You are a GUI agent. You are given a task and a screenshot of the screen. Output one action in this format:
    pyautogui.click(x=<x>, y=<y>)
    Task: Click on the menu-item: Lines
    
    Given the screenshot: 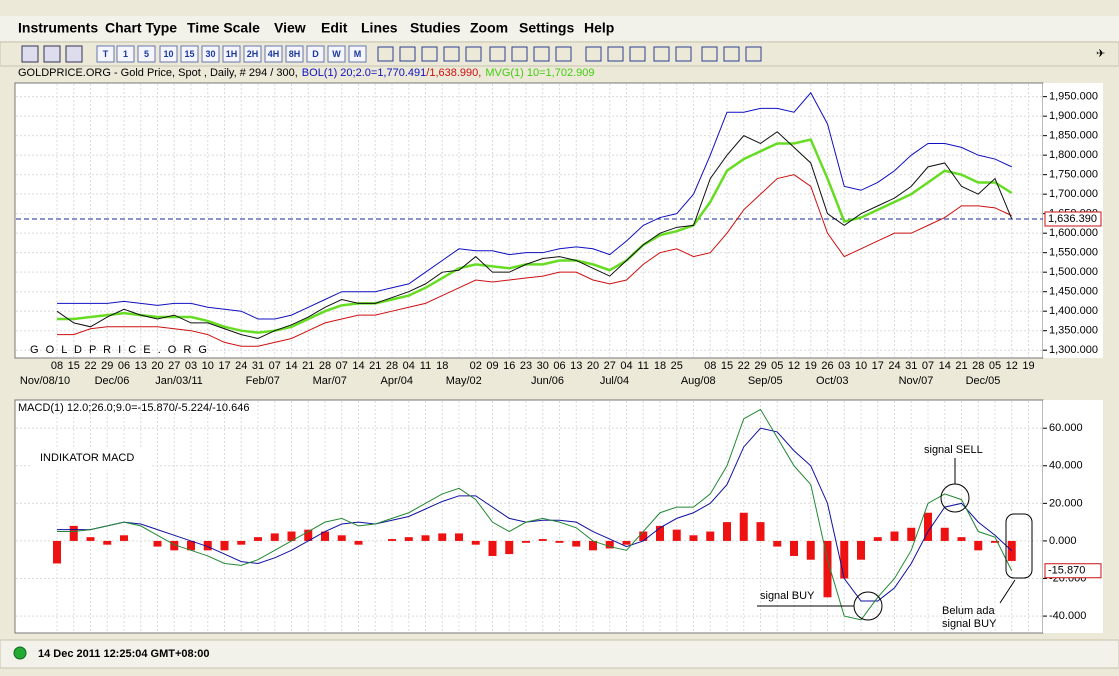 What is the action you would take?
    pyautogui.click(x=379, y=28)
    